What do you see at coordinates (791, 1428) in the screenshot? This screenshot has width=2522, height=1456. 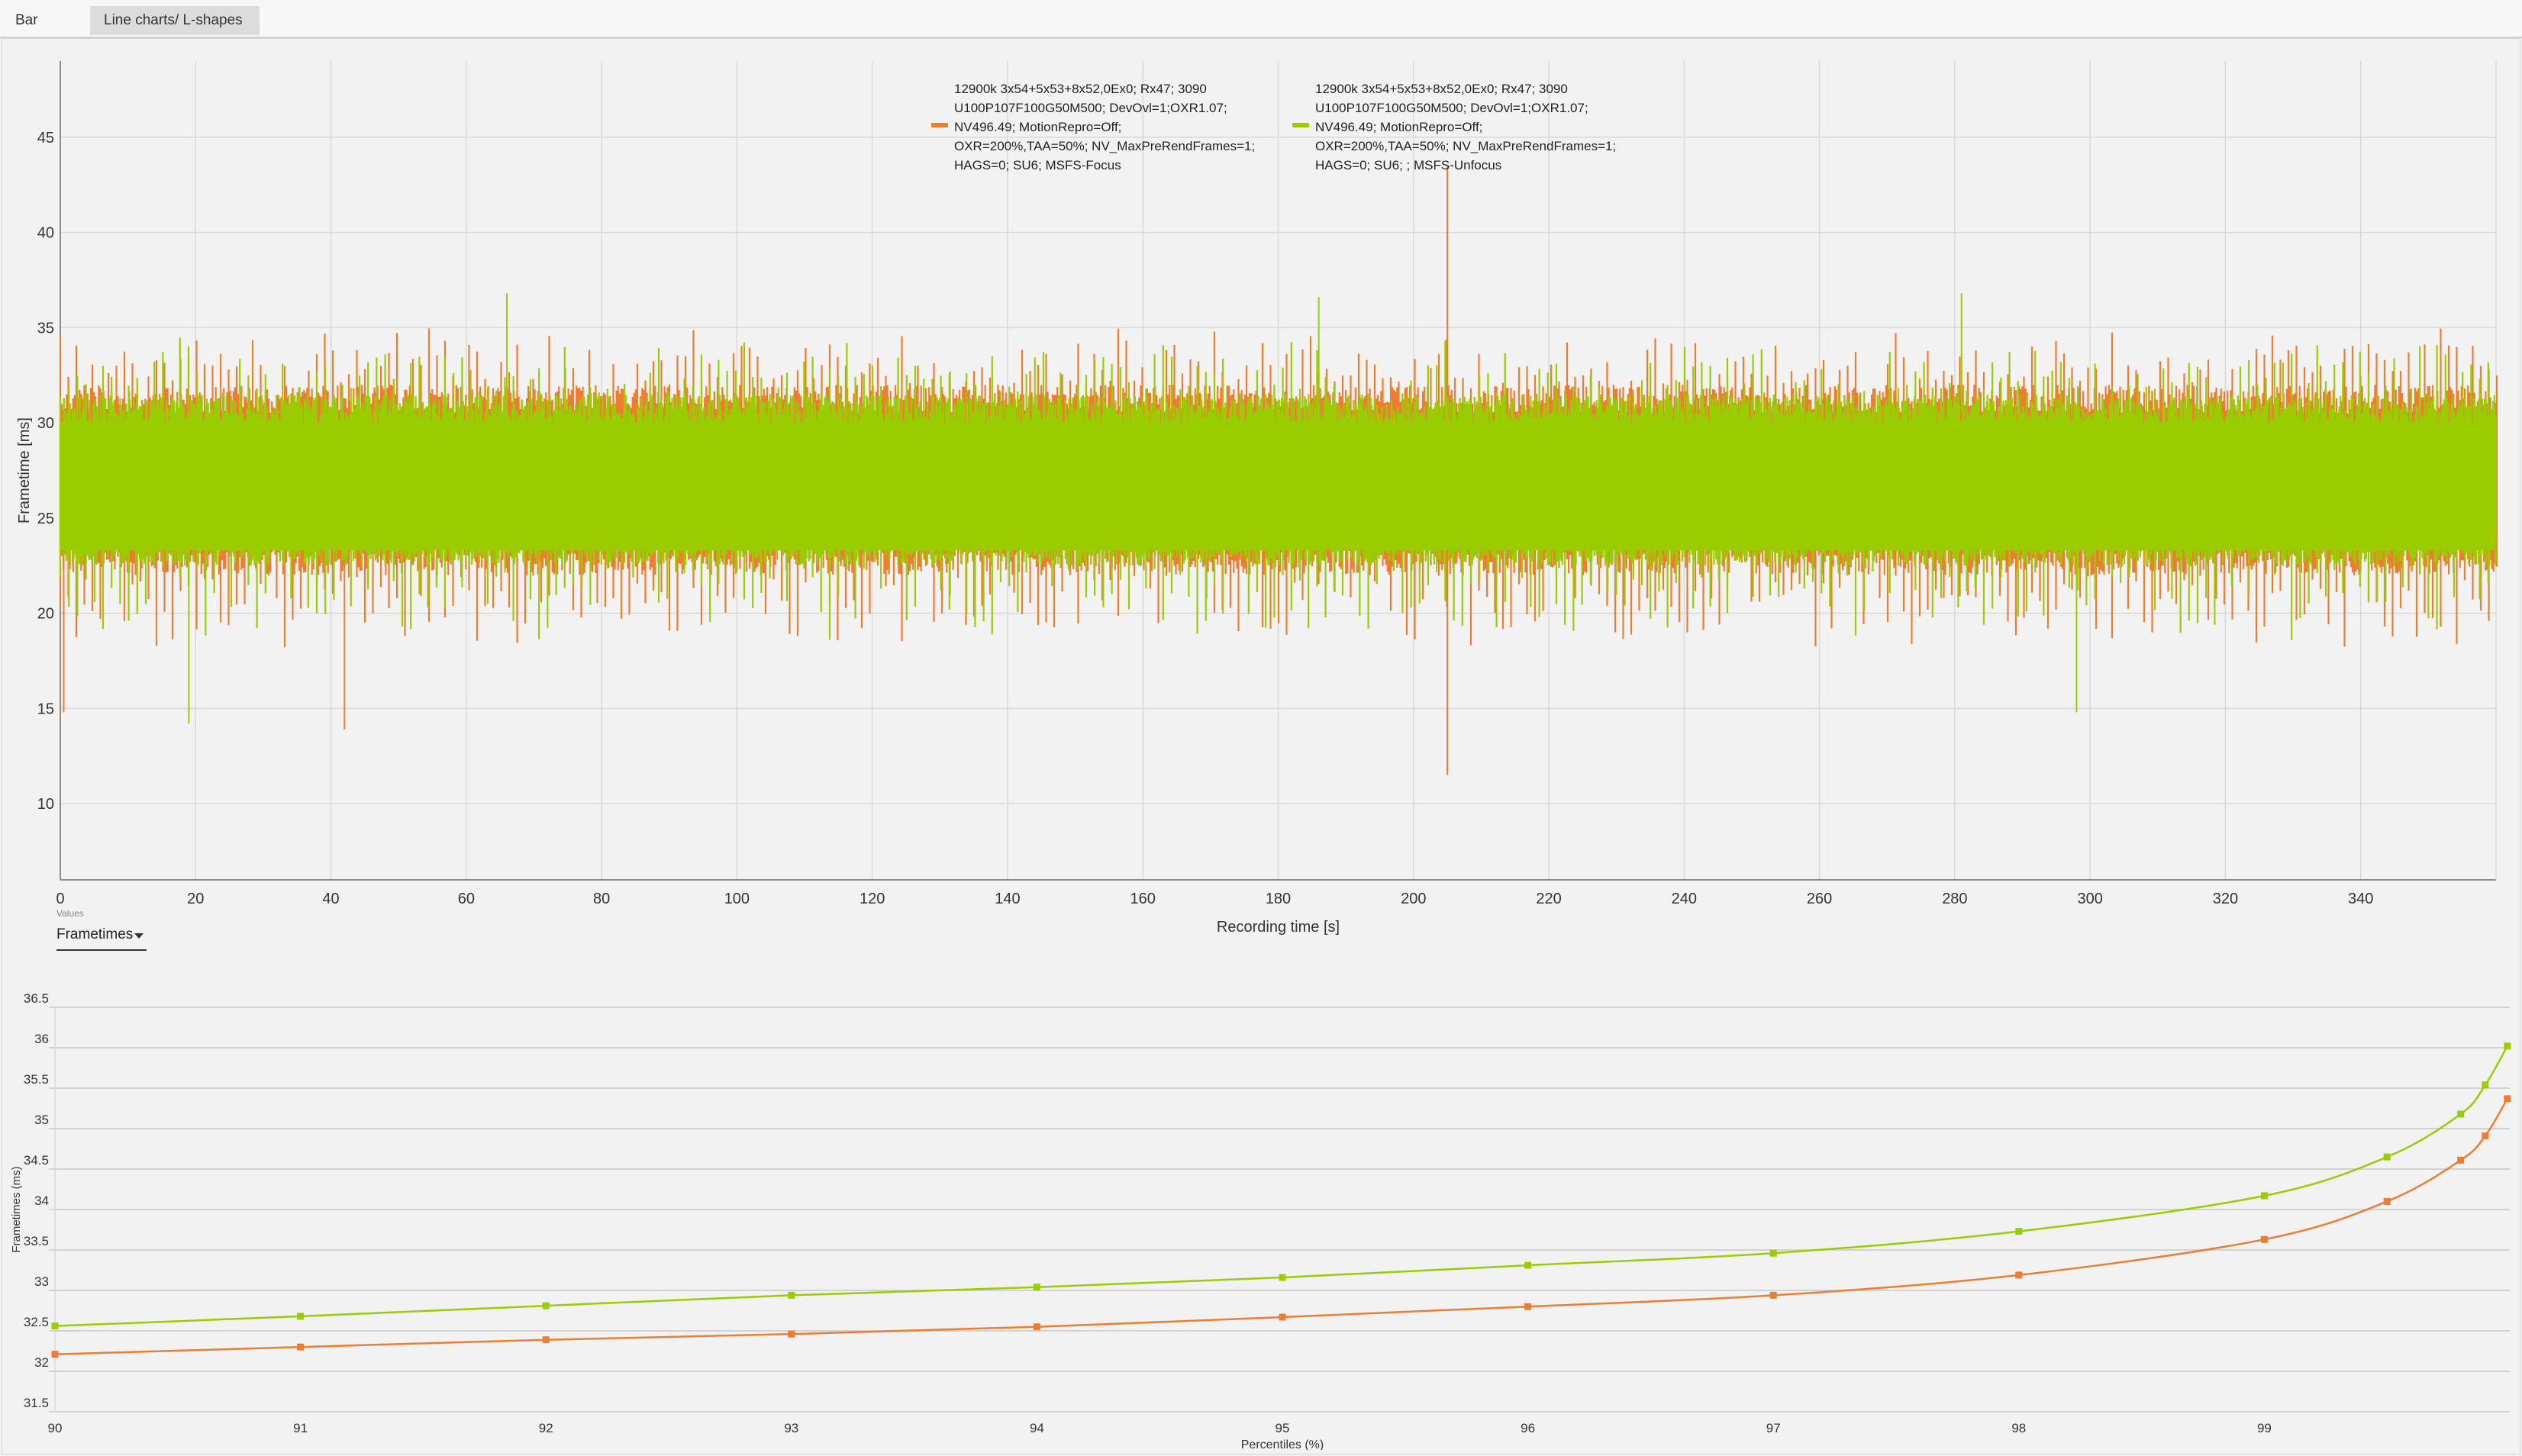 I see `x-tick-label: 93` at bounding box center [791, 1428].